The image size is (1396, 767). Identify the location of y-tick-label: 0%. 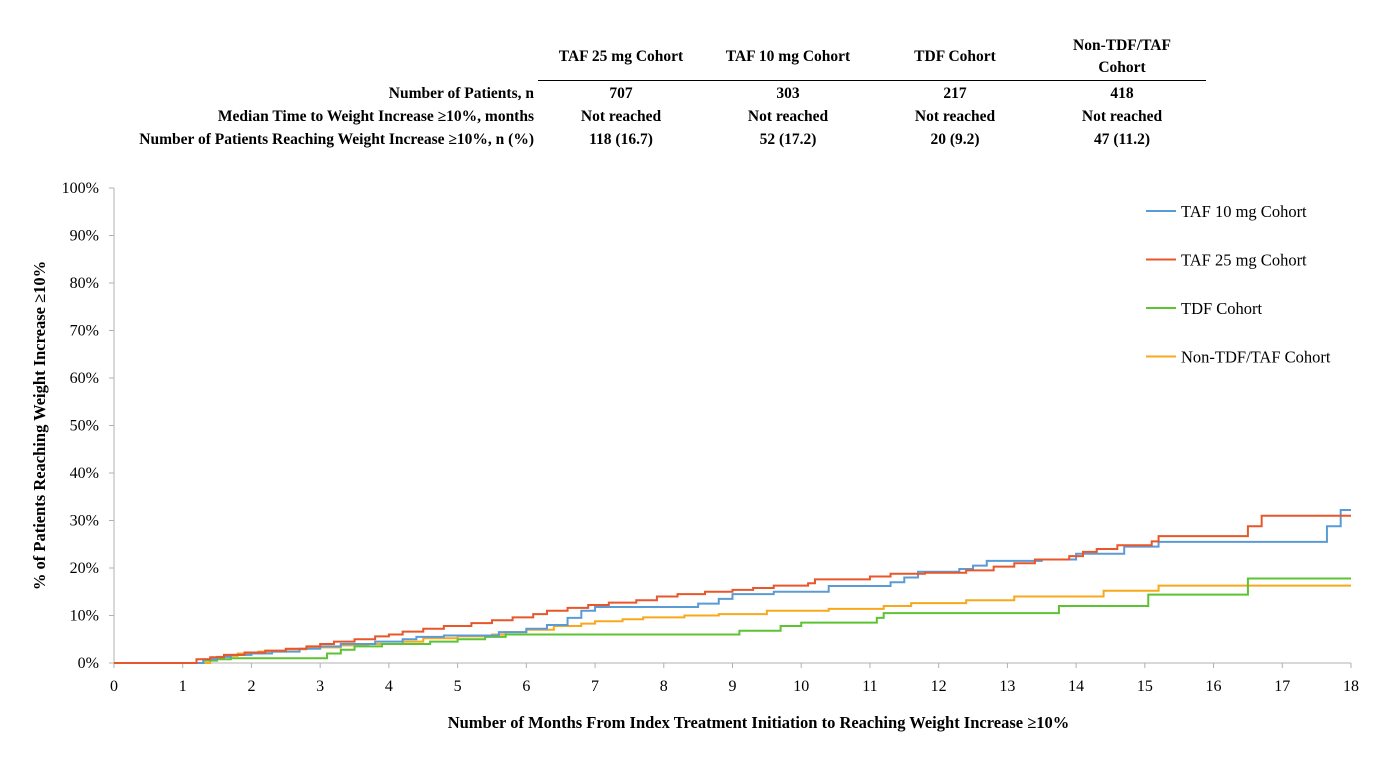
(88, 663).